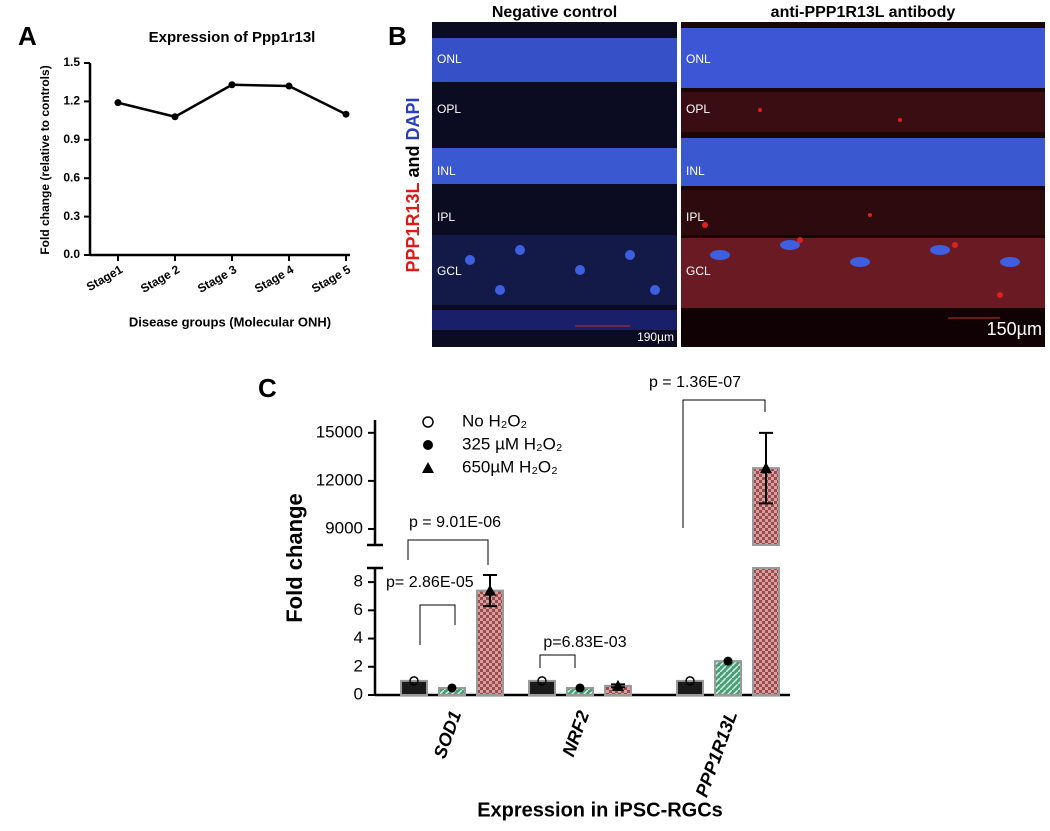  Describe the element at coordinates (45, 159) in the screenshot. I see `y-axis-title: Fold change (relative to controls)` at that location.